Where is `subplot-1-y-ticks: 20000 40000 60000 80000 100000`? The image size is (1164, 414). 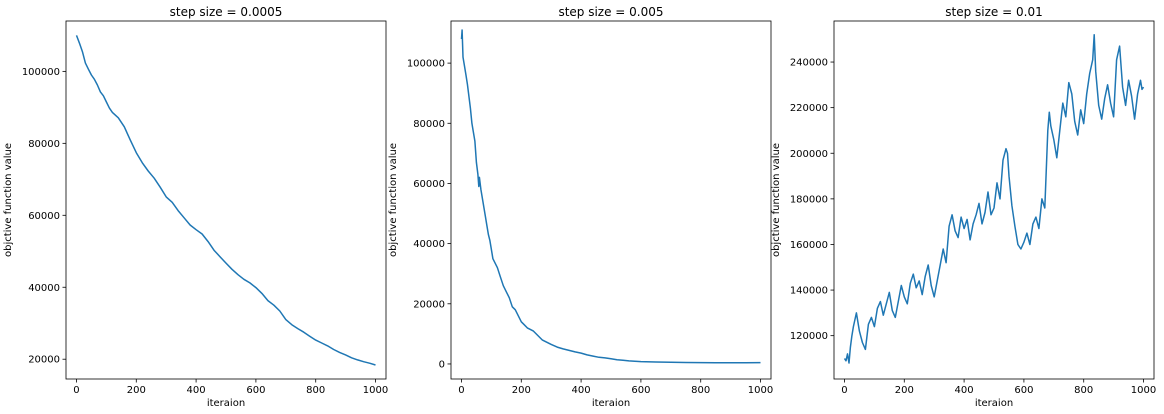 subplot-1-y-ticks: 20000 40000 60000 80000 100000 is located at coordinates (44, 216).